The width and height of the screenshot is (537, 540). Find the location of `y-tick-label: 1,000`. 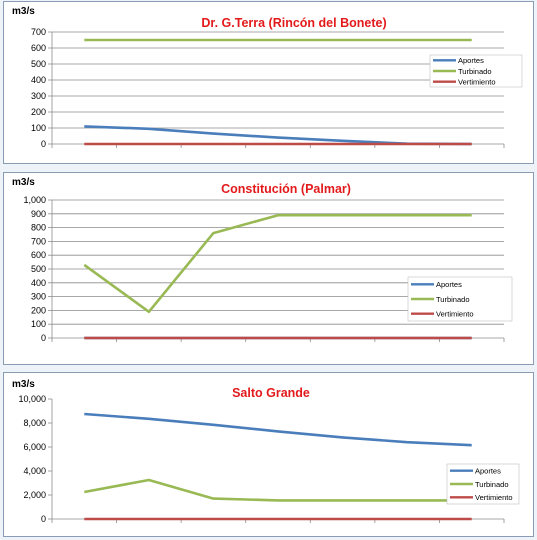

y-tick-label: 1,000 is located at coordinates (34, 200).